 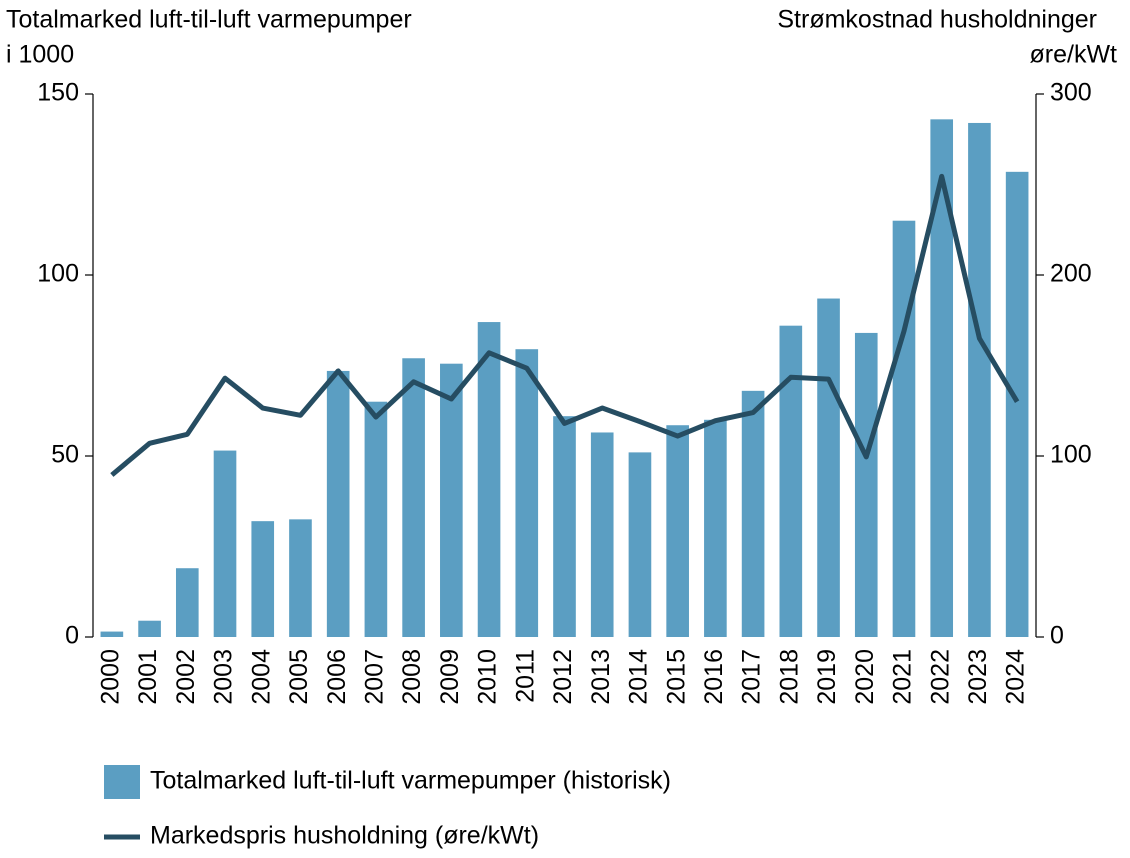 What do you see at coordinates (40, 55) in the screenshot?
I see `y-axis-title: i 1000` at bounding box center [40, 55].